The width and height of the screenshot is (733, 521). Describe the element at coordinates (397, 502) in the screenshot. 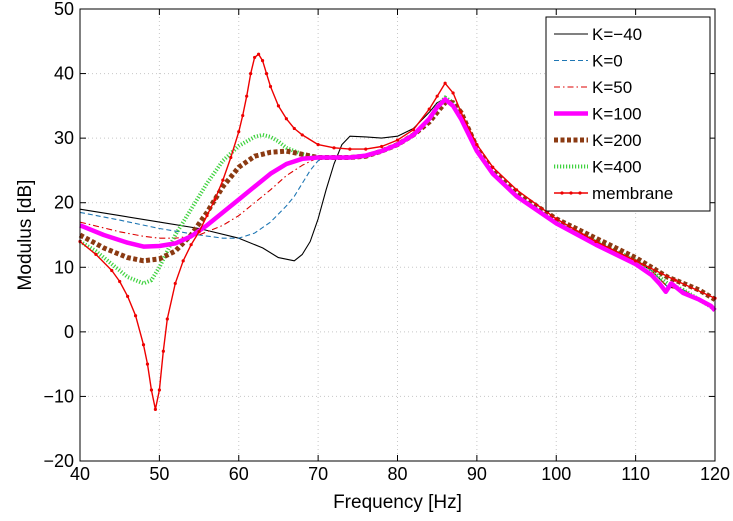

I see `x-axis-label: Frequency [Hz]` at that location.